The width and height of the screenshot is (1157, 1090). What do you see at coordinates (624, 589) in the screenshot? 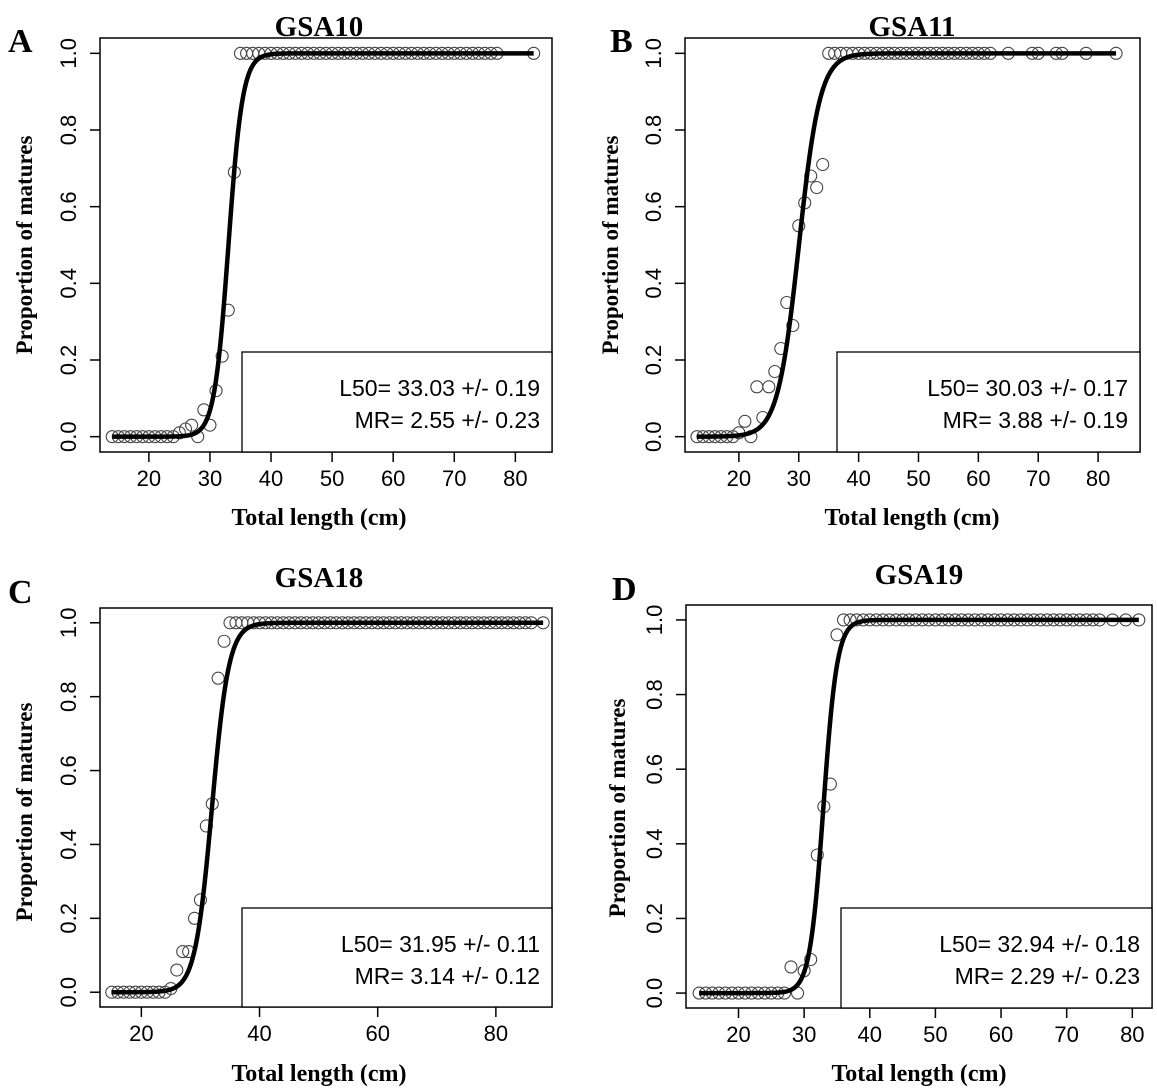
I see `panel-letter: D` at bounding box center [624, 589].